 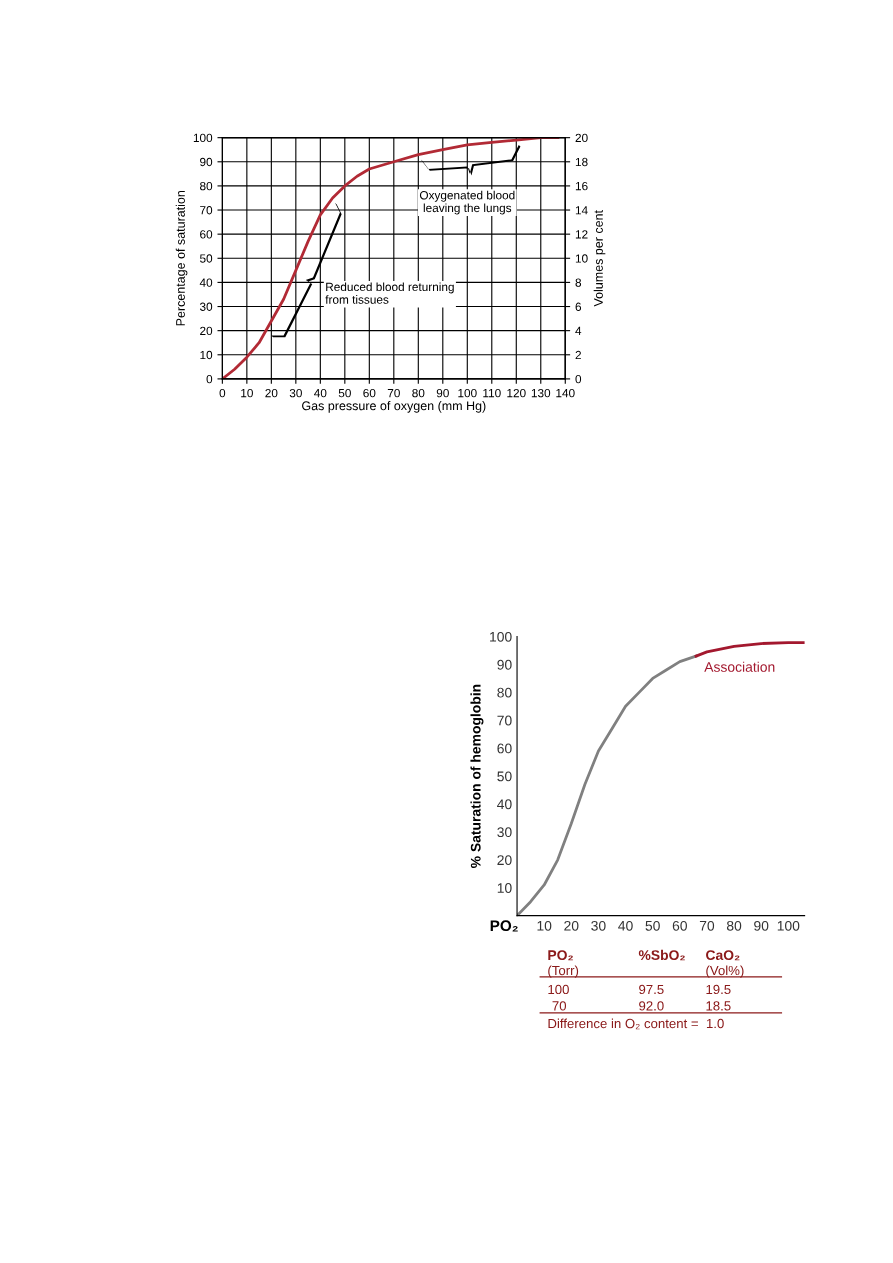 I want to click on x-tick-label: 0, so click(x=222, y=393).